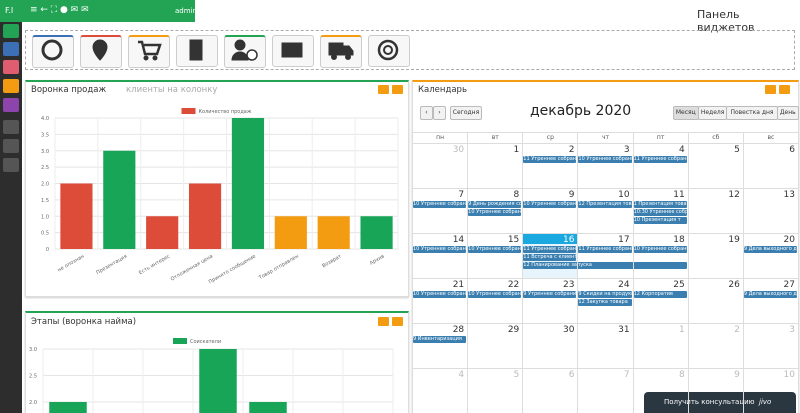  I want to click on day-number: 6, so click(571, 375).